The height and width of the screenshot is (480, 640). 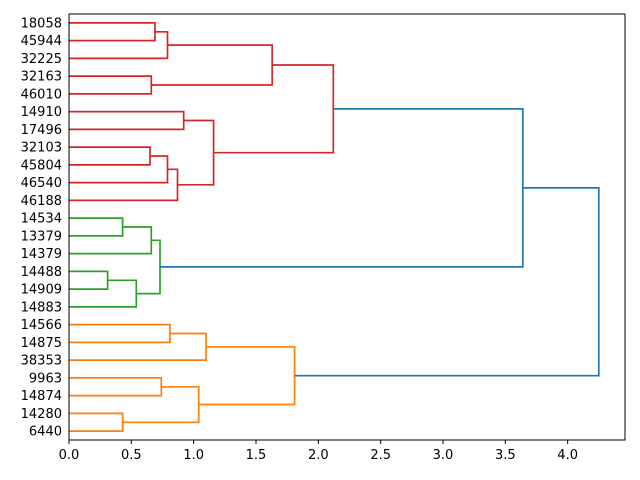 I want to click on dendrogram-link-N7, so click(x=124, y=185).